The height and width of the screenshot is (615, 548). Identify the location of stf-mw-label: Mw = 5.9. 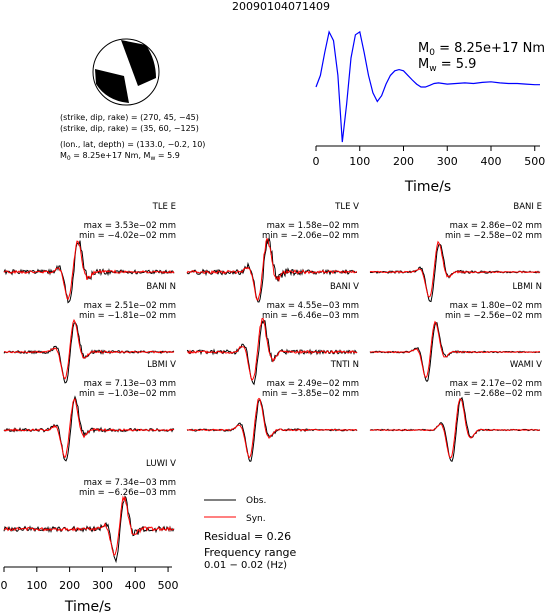
(447, 65).